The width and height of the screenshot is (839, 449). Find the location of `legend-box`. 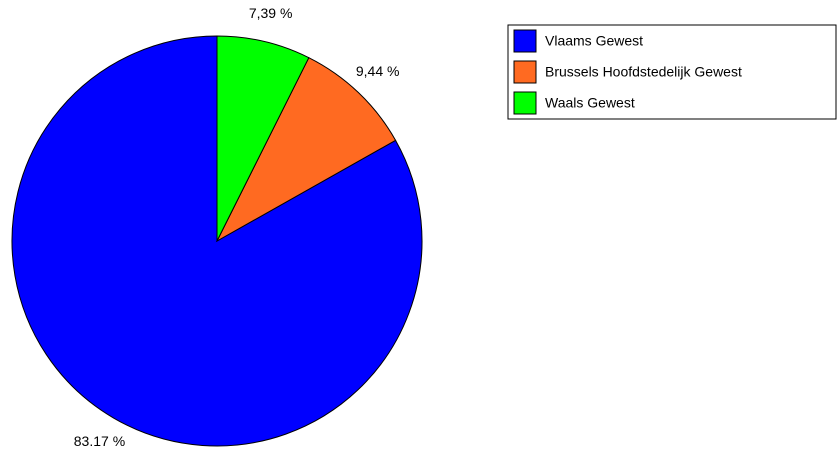

legend-box is located at coordinates (672, 72).